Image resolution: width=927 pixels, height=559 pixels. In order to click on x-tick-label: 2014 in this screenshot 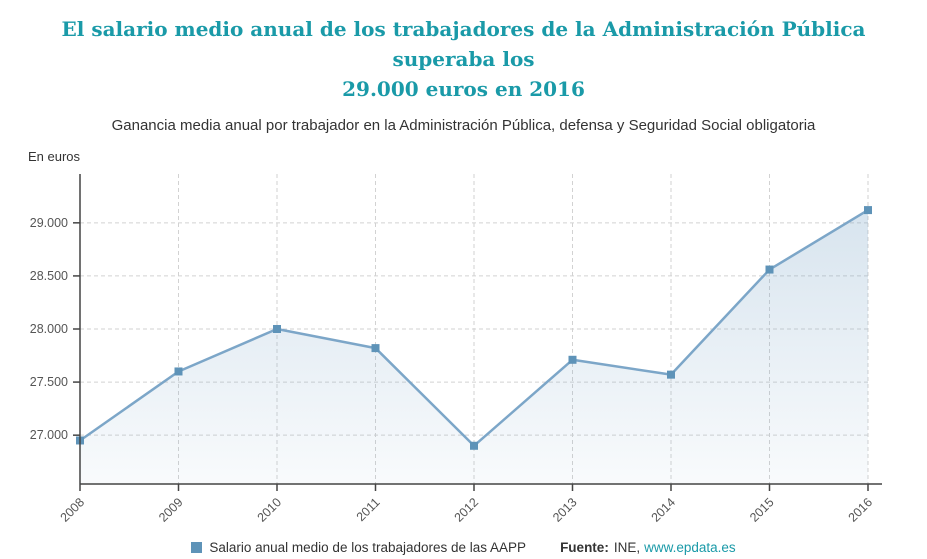, I will do `click(664, 510)`.